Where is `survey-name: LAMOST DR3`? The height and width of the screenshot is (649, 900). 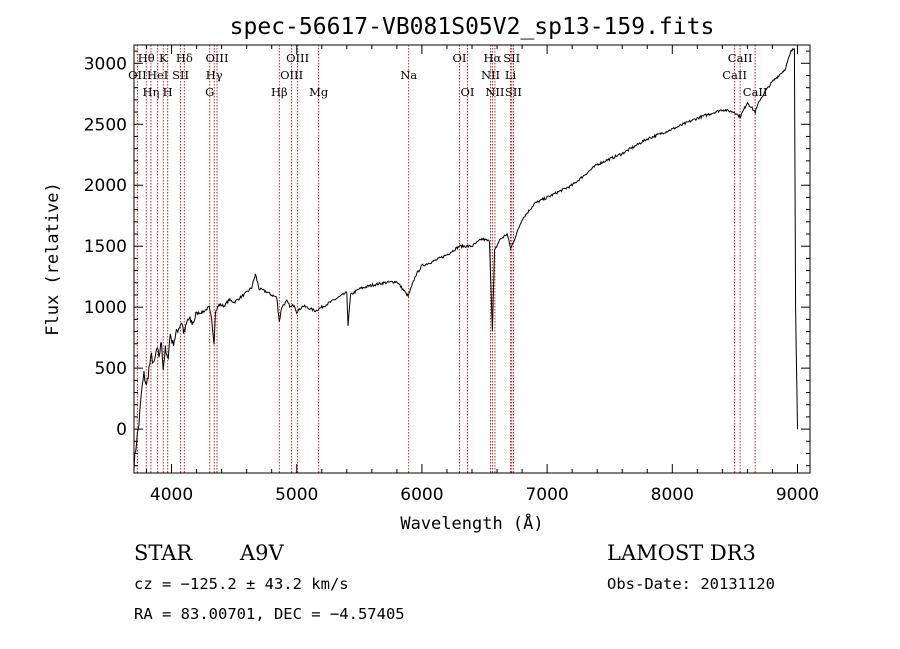
survey-name: LAMOST DR3 is located at coordinates (681, 553).